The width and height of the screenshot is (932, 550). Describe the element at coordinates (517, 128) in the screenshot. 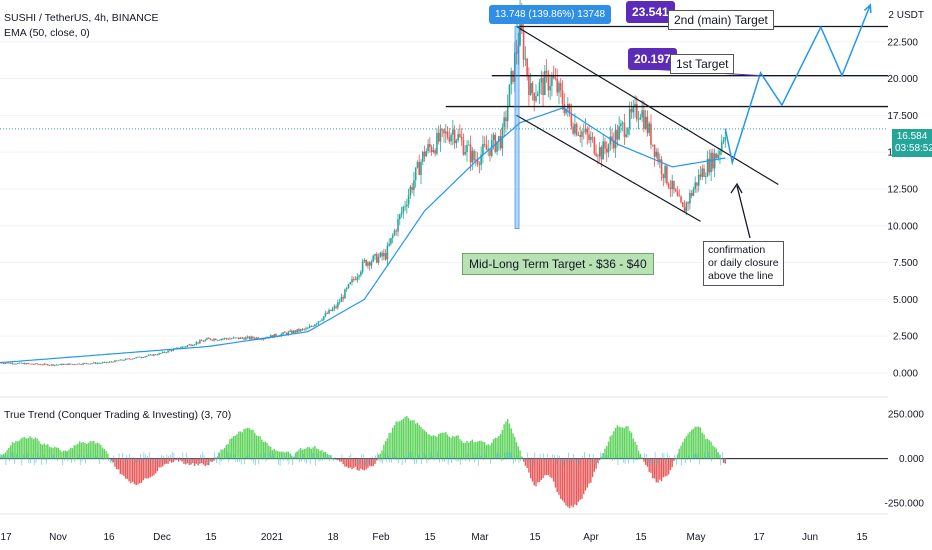

I see `measure-zone` at that location.